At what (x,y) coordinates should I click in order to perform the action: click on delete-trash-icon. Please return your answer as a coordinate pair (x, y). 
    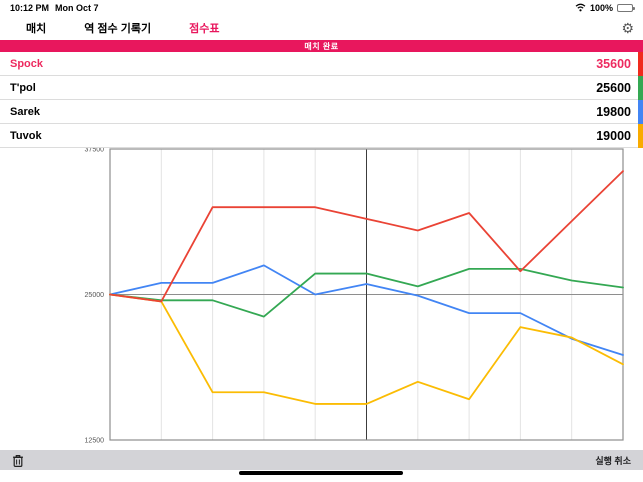
    Looking at the image, I should click on (18, 460).